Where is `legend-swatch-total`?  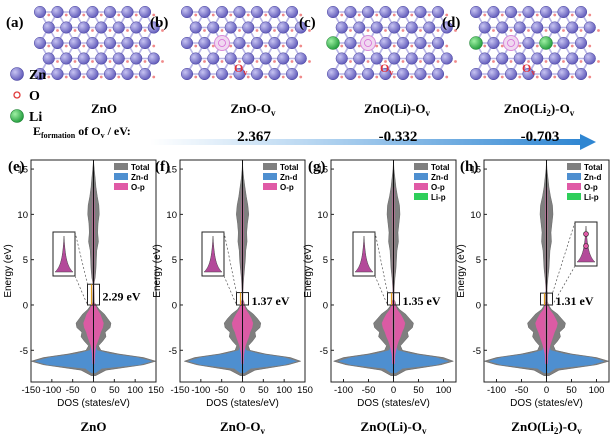
legend-swatch-total is located at coordinates (421, 166).